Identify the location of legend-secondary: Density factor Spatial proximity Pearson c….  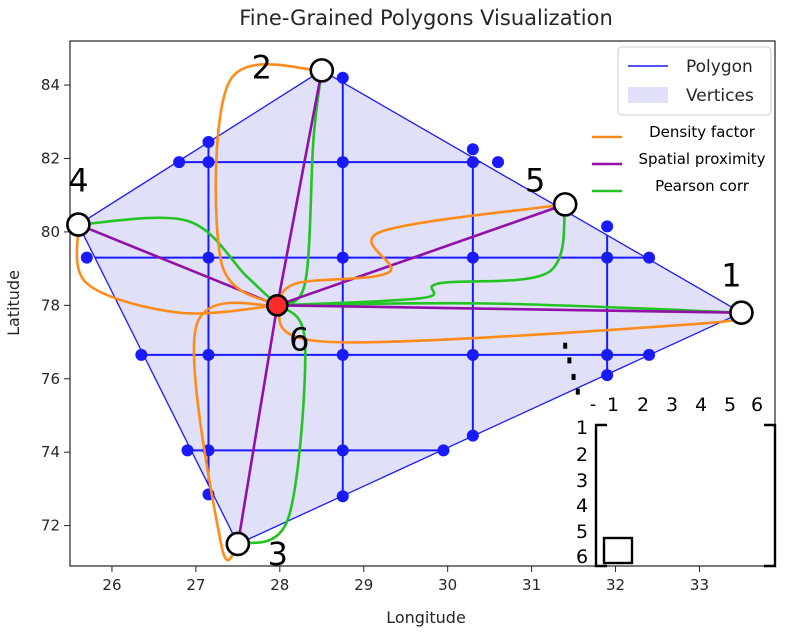
(679, 159).